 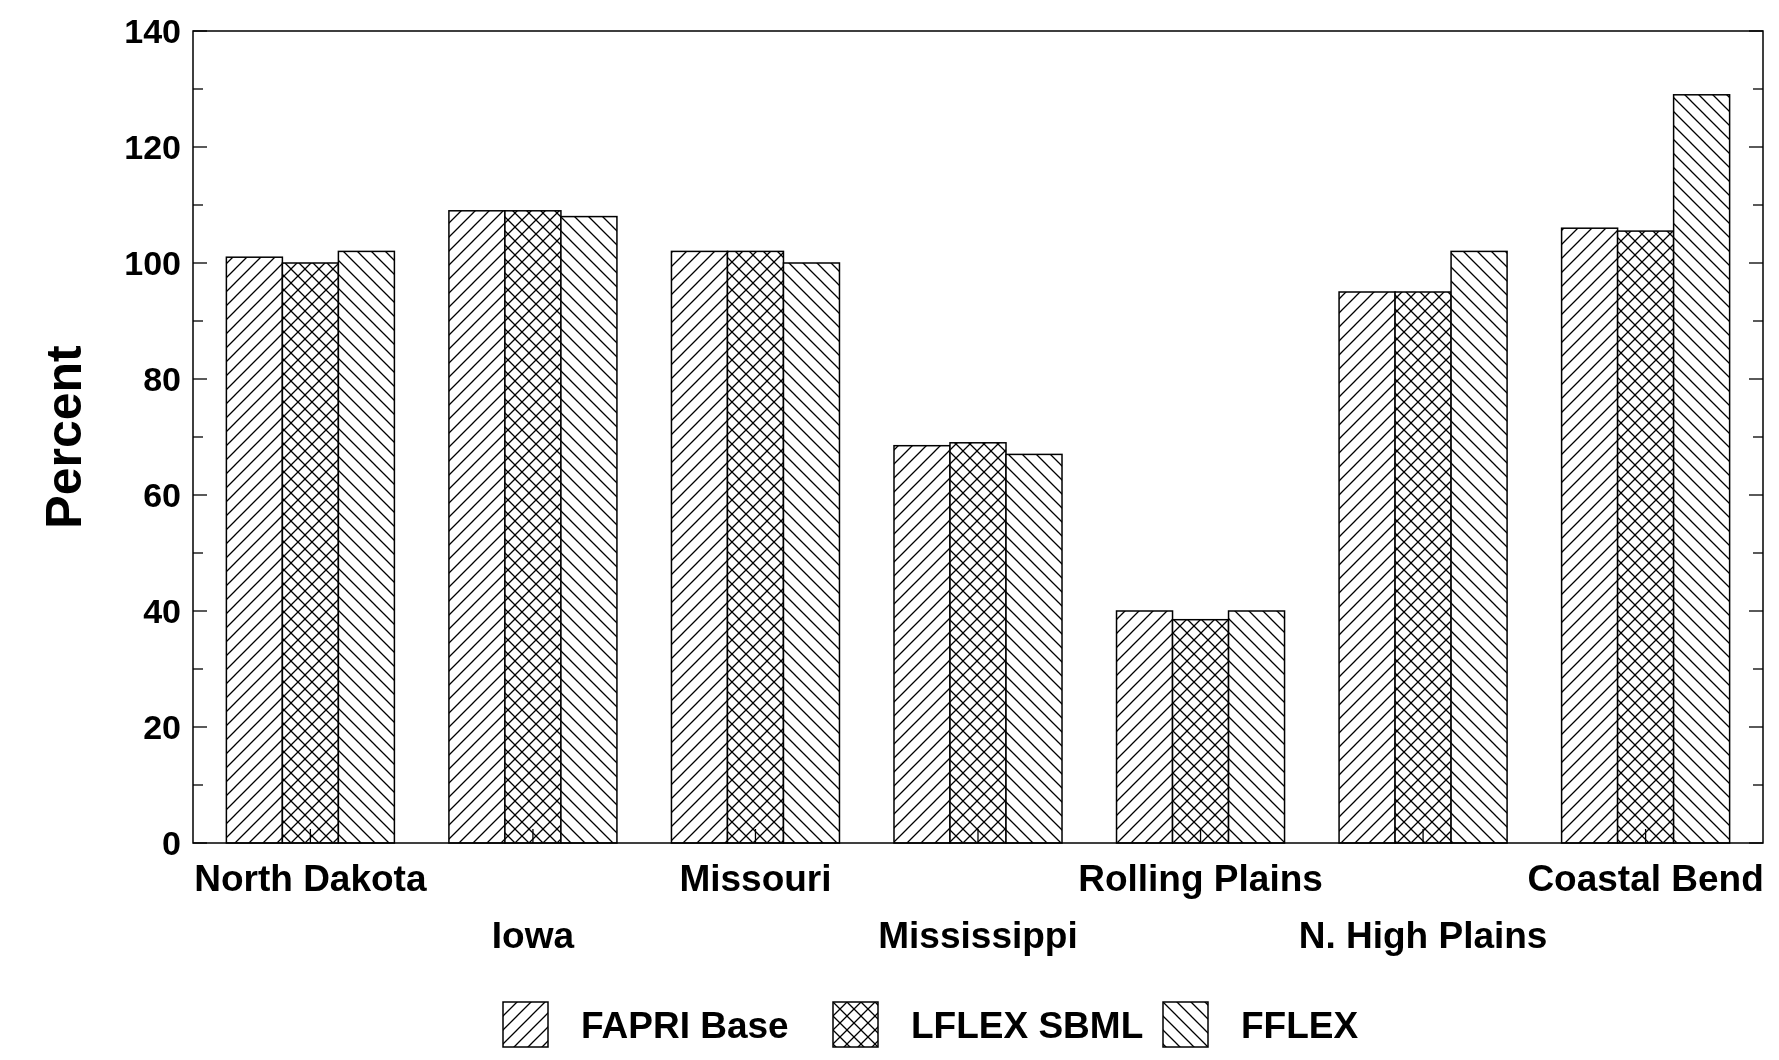 I want to click on y-tick-label: 100, so click(x=152, y=262).